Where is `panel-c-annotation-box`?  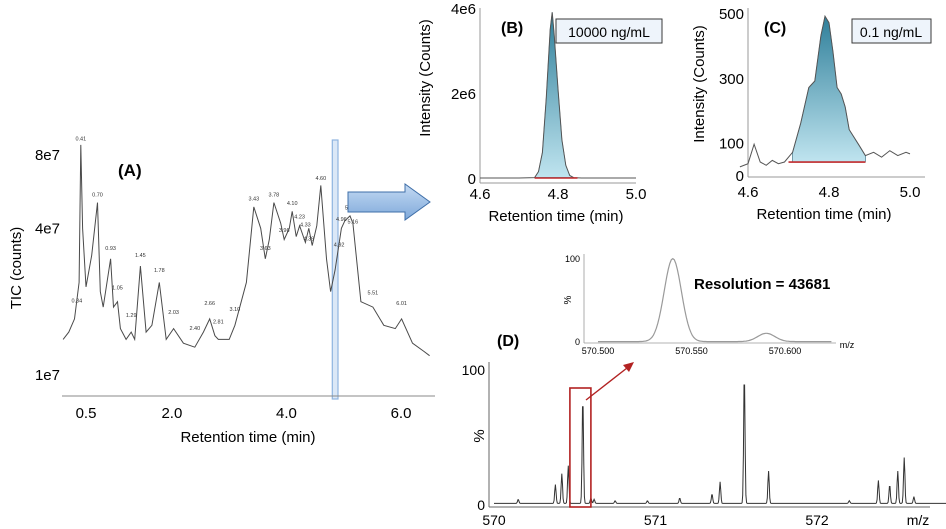 panel-c-annotation-box is located at coordinates (891, 31).